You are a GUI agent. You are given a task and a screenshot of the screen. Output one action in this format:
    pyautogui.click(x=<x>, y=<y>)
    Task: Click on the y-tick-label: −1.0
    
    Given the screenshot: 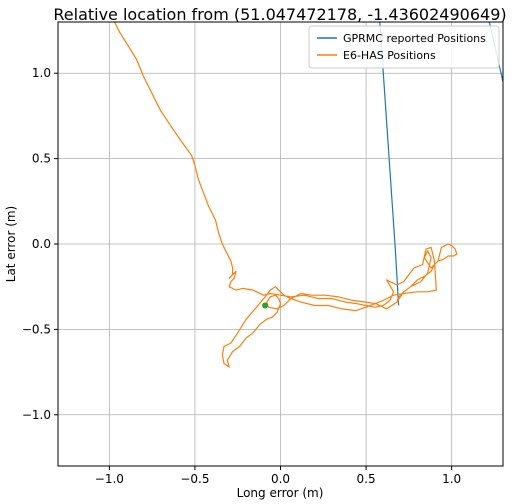 What is the action you would take?
    pyautogui.click(x=36, y=415)
    